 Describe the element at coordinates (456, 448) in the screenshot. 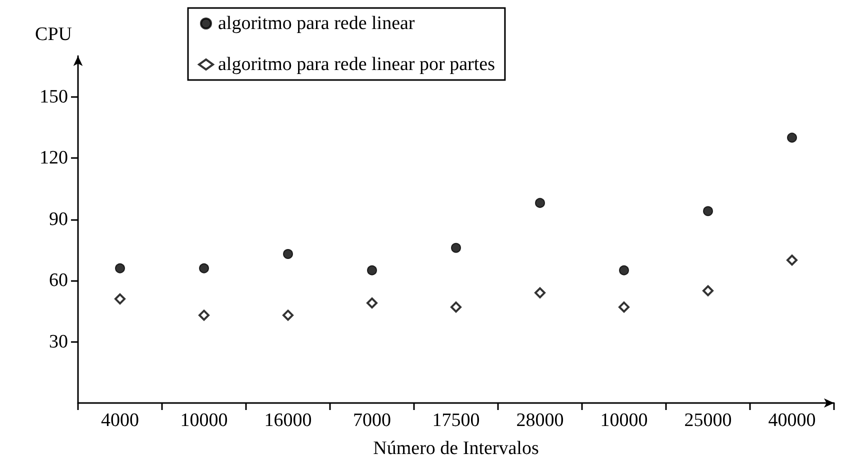

I see `x-axis-title: Número de Intervalos` at that location.